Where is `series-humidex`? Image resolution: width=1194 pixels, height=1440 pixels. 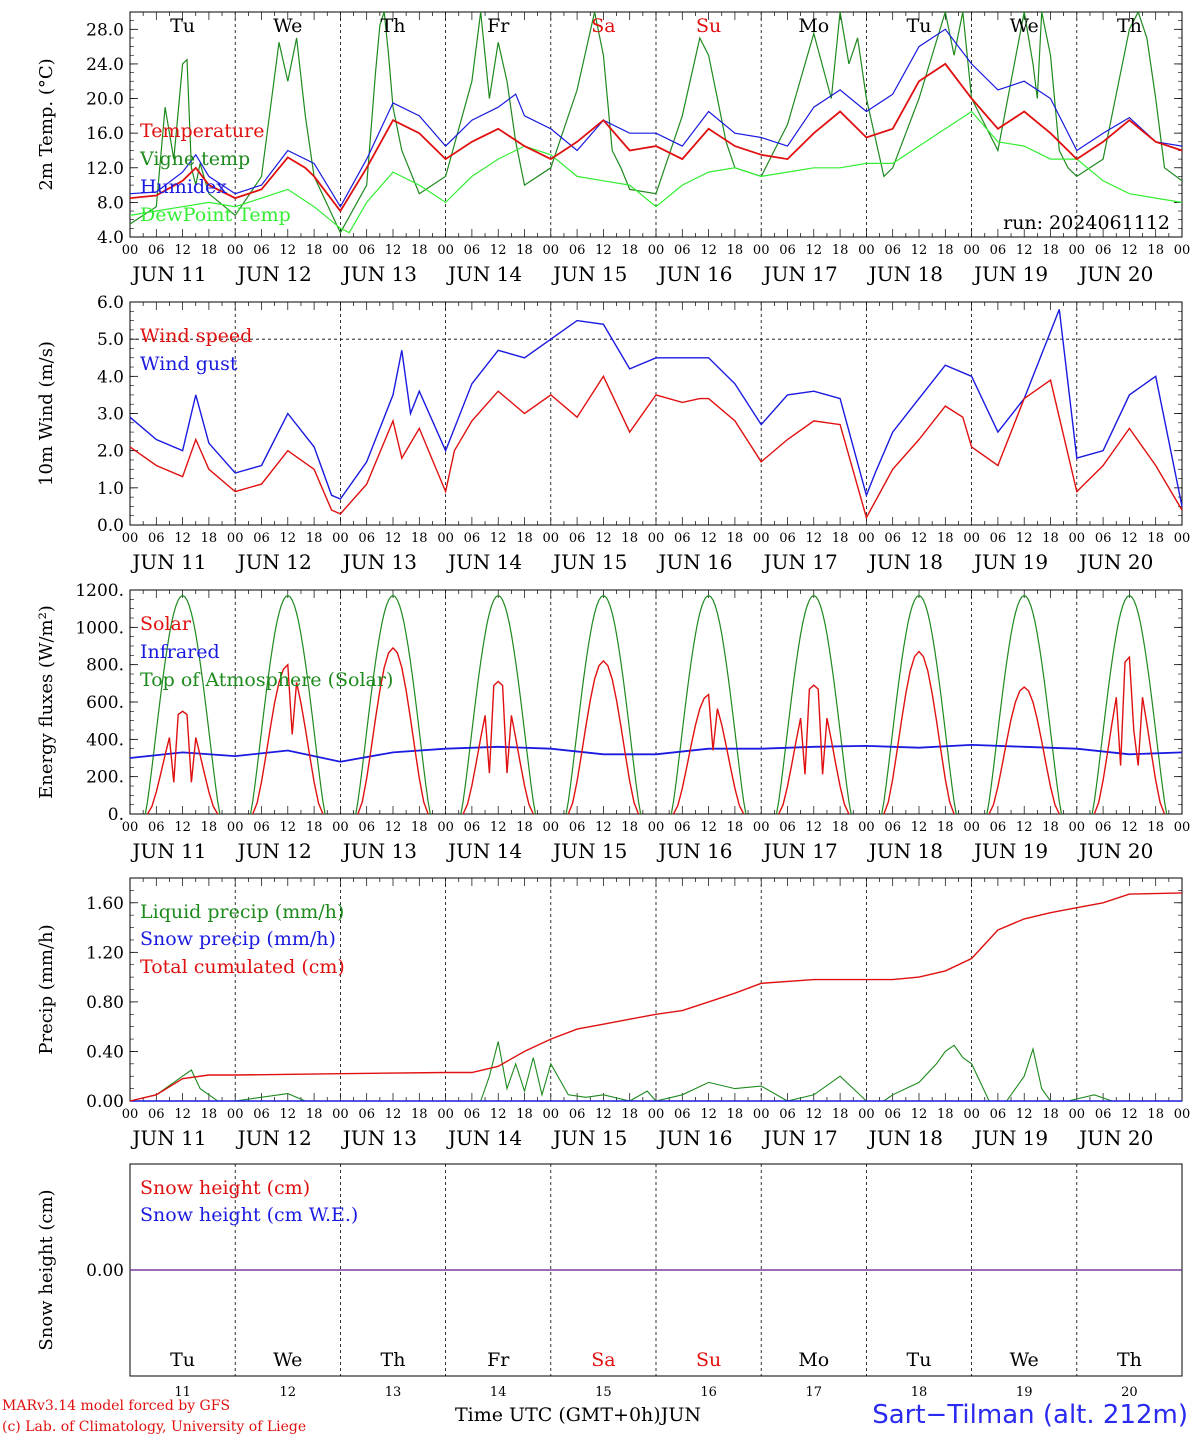
series-humidex is located at coordinates (656, 118).